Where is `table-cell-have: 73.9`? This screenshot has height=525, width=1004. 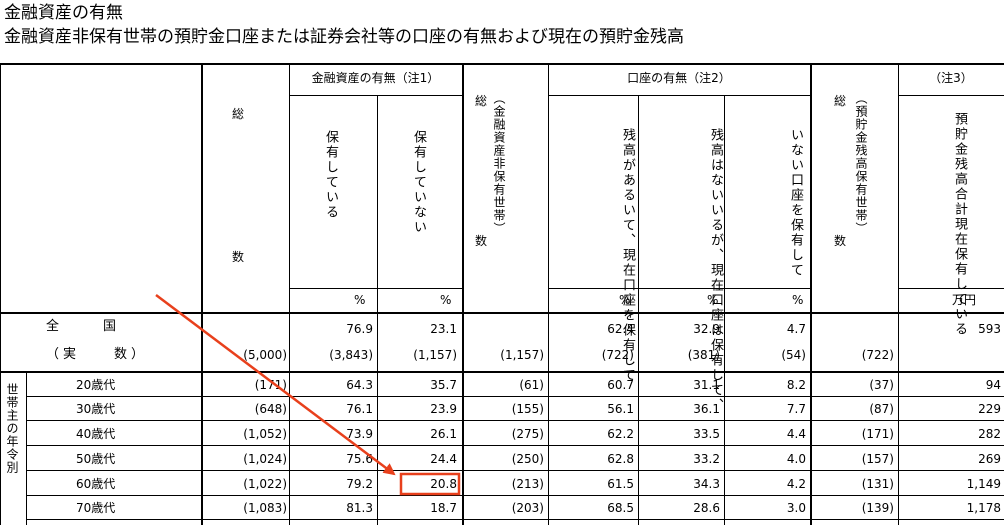
table-cell-have: 73.9 is located at coordinates (359, 434).